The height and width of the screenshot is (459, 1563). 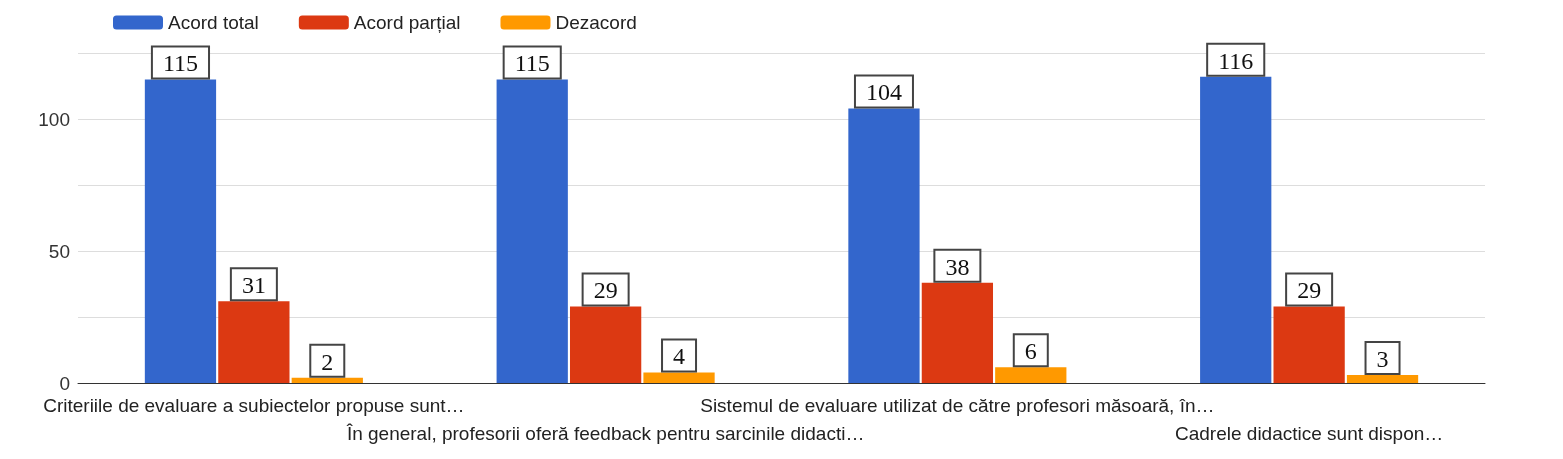 I want to click on legend-label: Acord parțial, so click(x=407, y=22).